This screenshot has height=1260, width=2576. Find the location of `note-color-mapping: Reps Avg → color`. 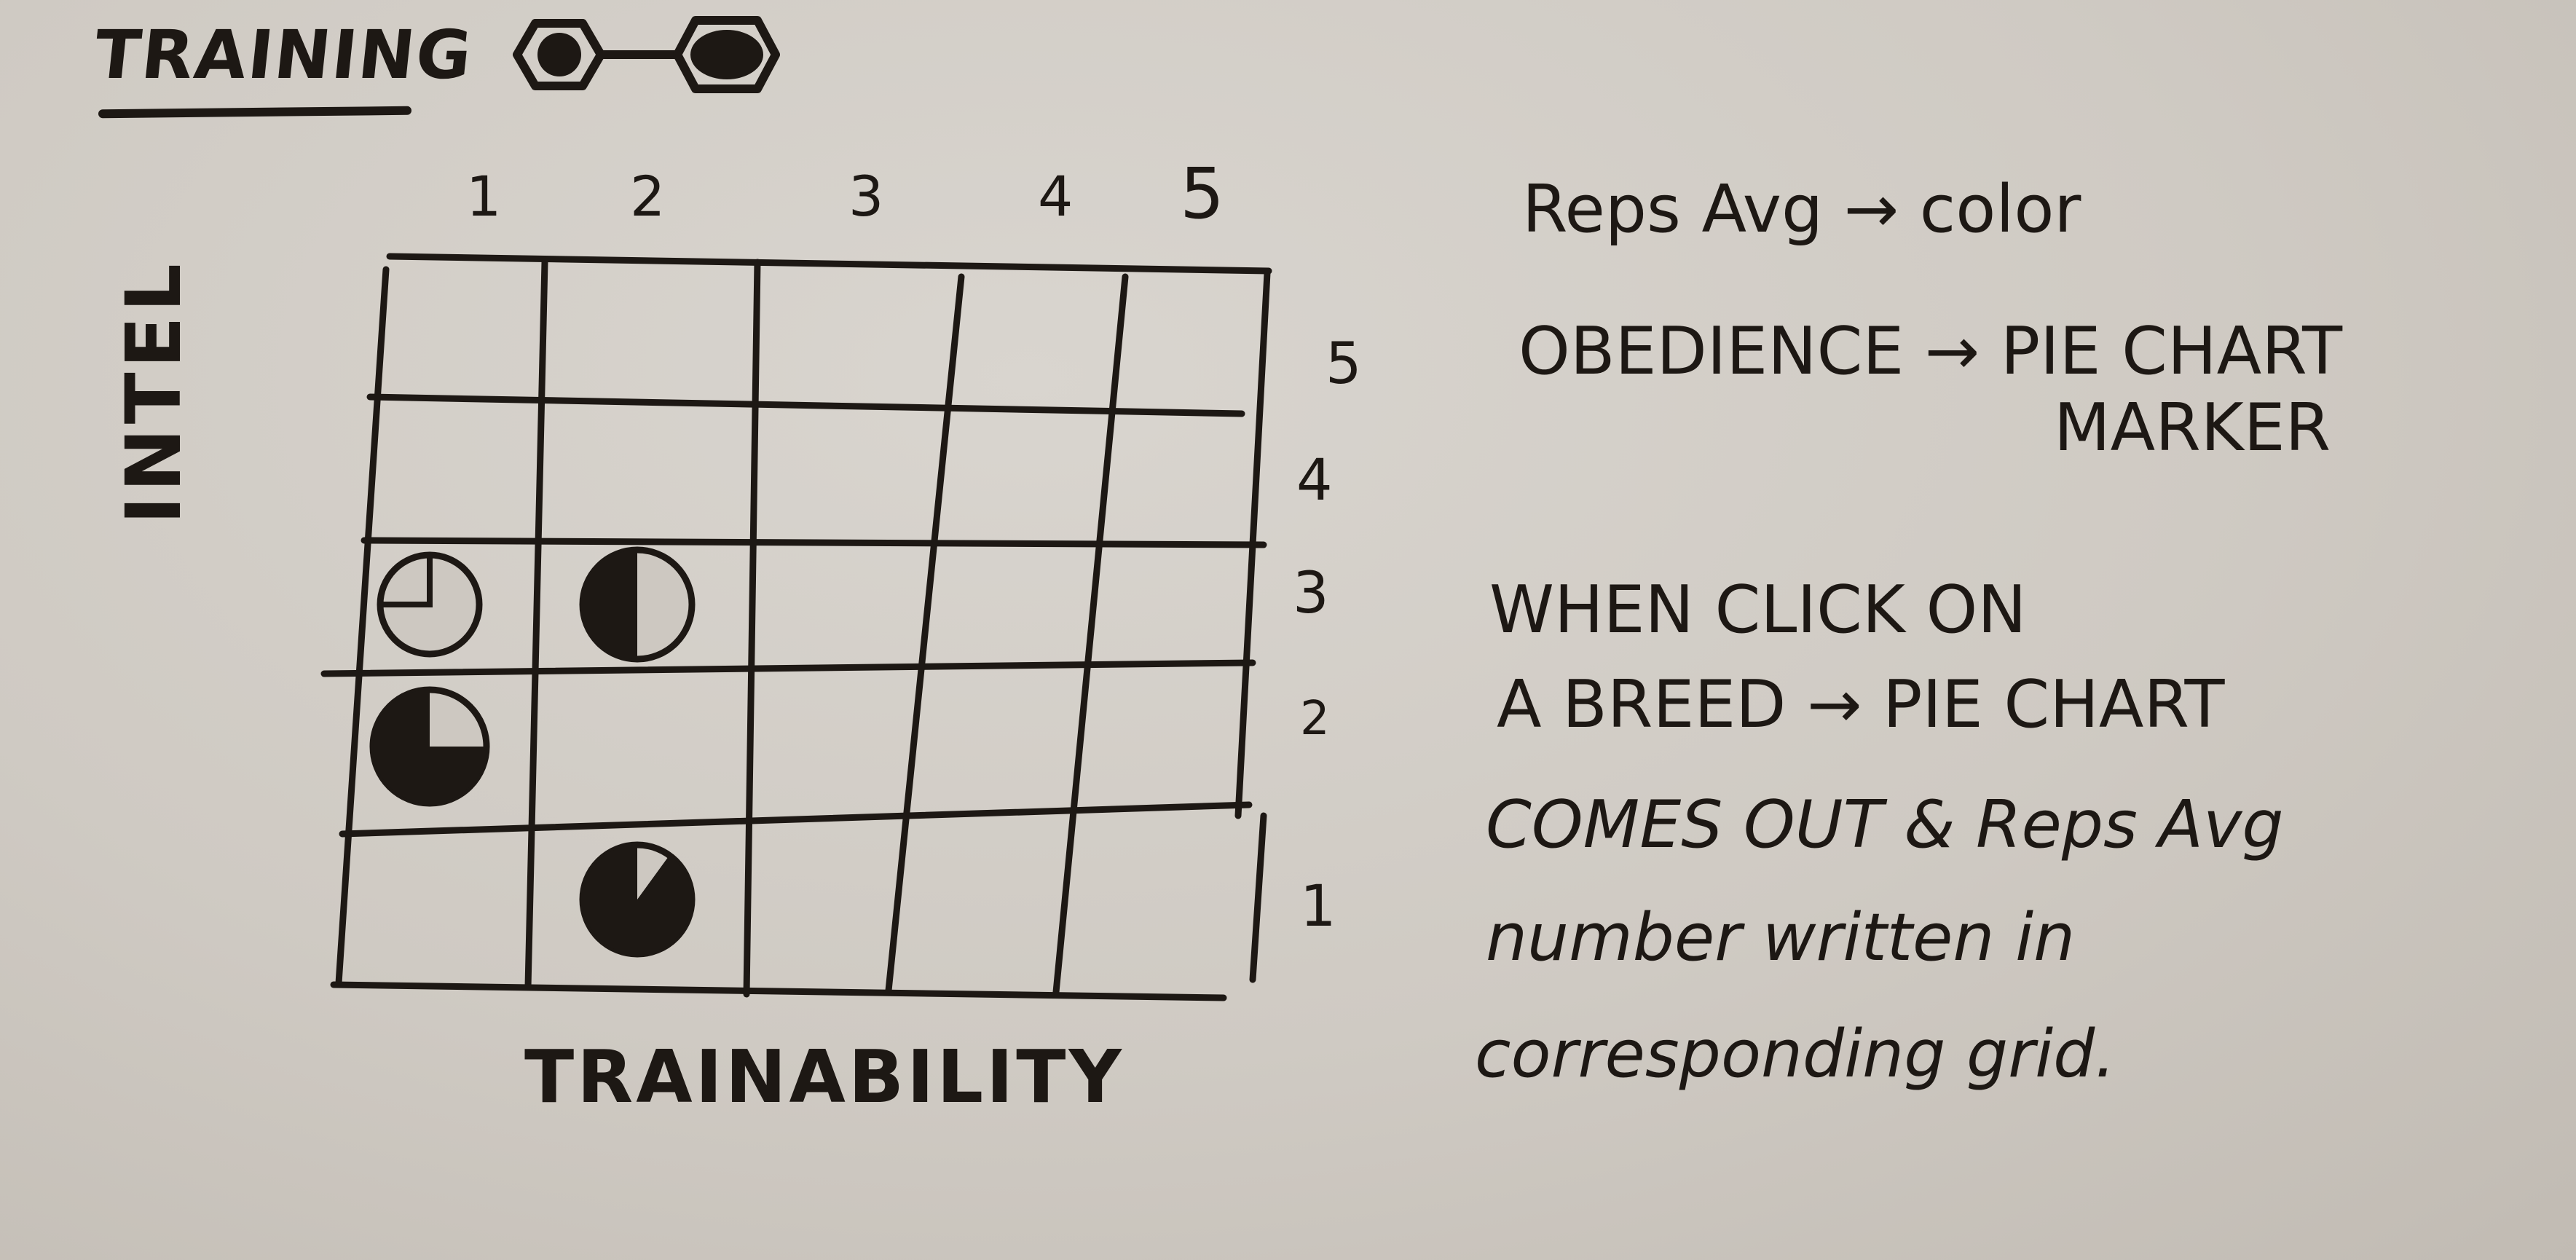

note-color-mapping: Reps Avg → color is located at coordinates (1801, 209).